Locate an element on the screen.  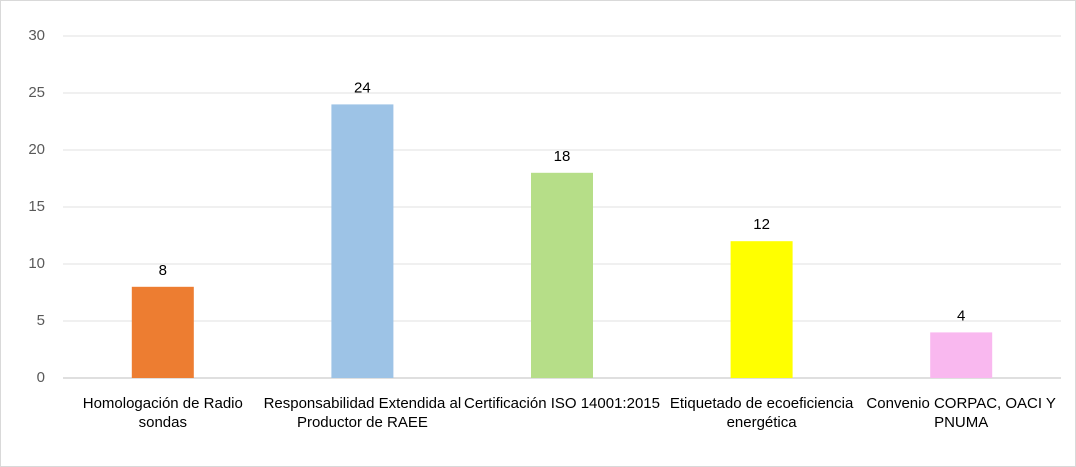
y-tick-label: 15 is located at coordinates (36, 206).